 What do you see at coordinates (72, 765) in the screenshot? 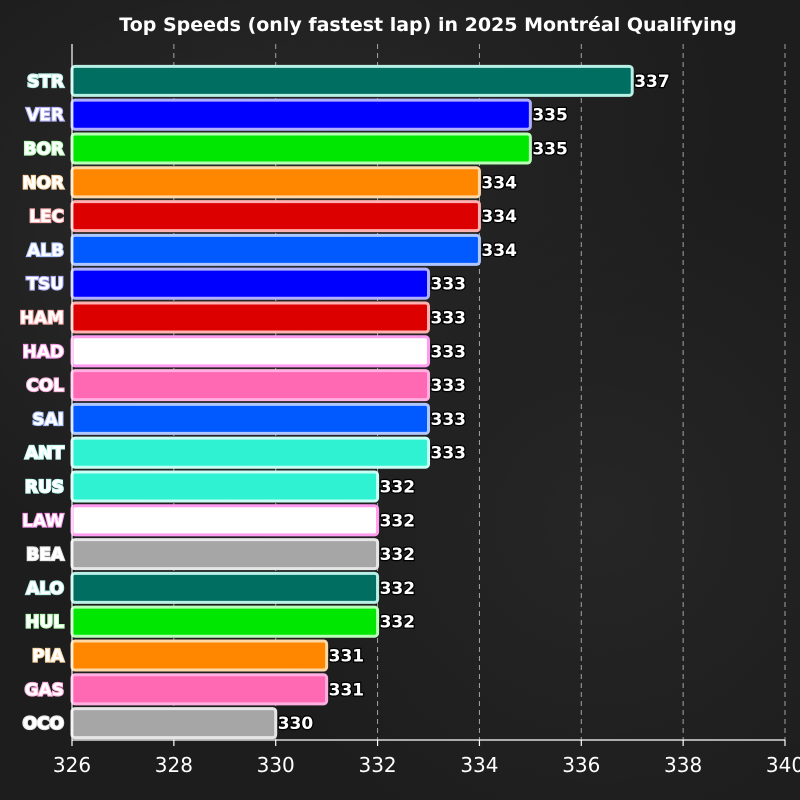
I see `x-tick-label-326: 326` at bounding box center [72, 765].